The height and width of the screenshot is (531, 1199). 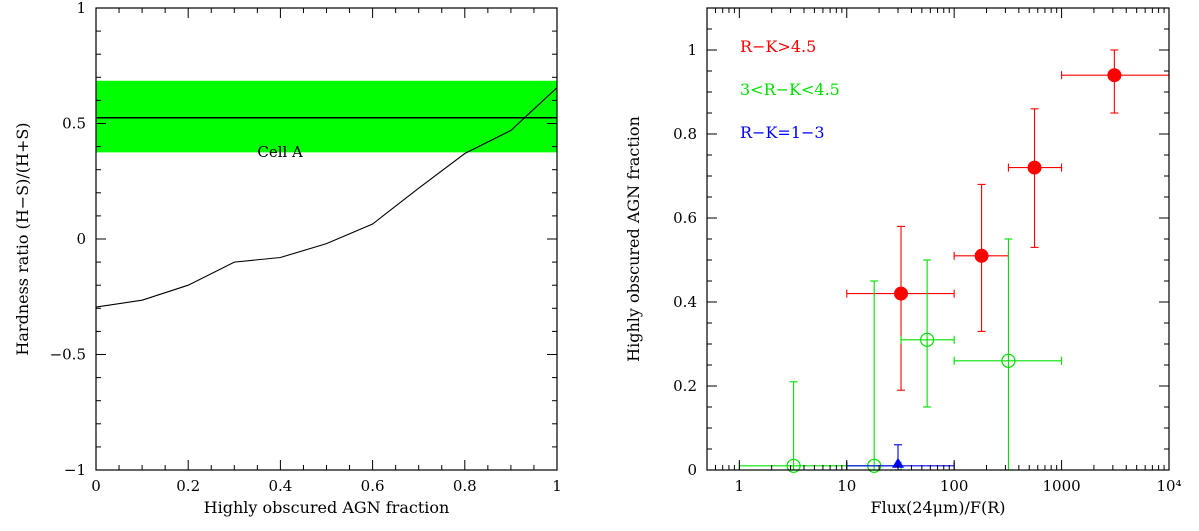 I want to click on y-axis-title: Hardness ratio (H−S)/(H+S), so click(x=22, y=238).